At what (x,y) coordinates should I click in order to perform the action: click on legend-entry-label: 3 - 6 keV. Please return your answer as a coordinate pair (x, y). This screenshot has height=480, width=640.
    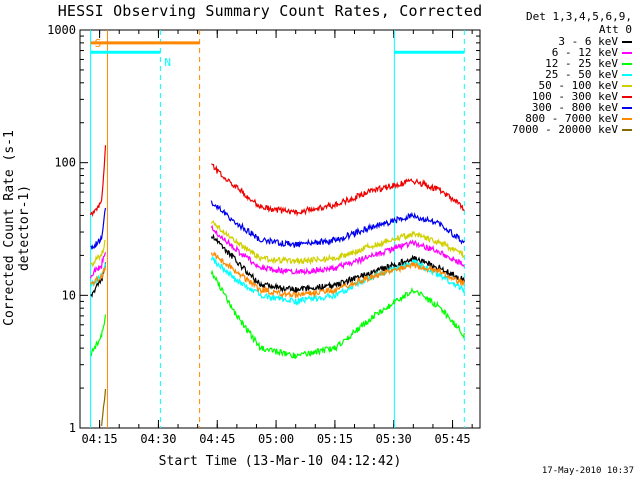
    Looking at the image, I should click on (588, 41).